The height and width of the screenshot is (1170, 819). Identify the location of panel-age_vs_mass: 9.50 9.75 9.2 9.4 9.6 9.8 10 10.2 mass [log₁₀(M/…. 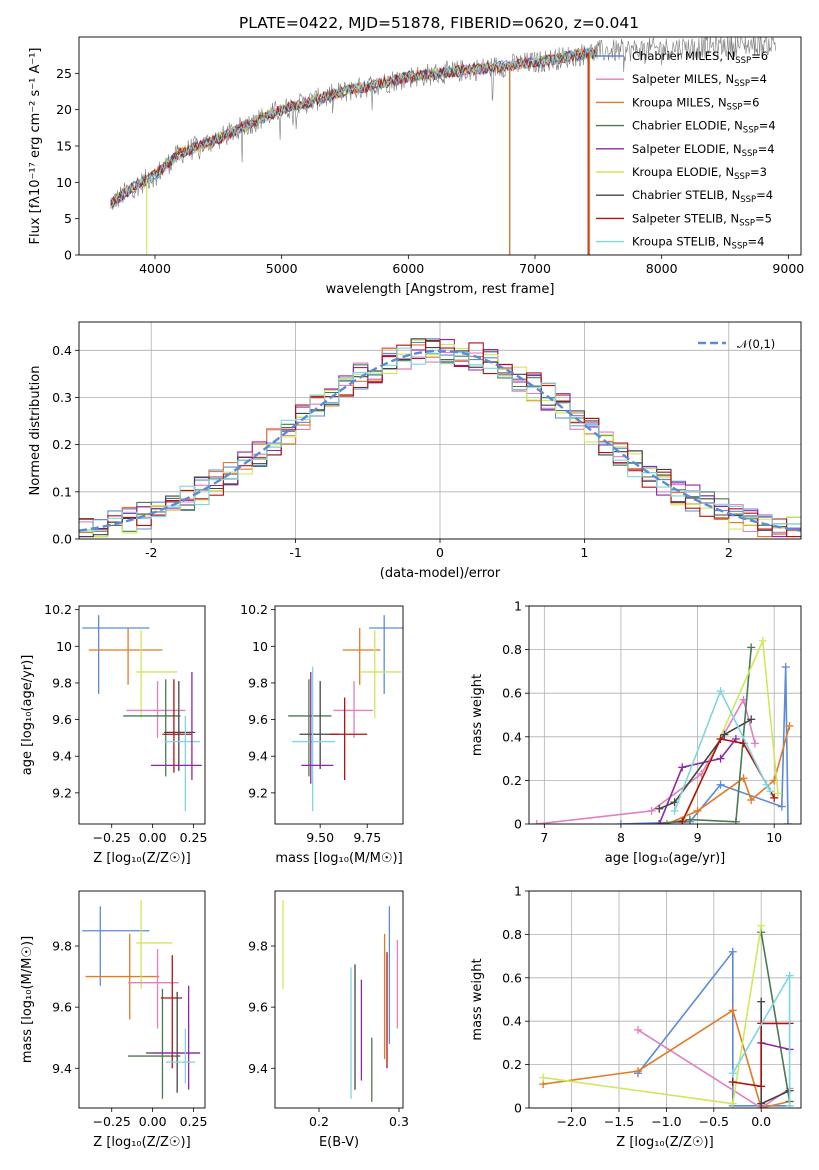
(322, 734).